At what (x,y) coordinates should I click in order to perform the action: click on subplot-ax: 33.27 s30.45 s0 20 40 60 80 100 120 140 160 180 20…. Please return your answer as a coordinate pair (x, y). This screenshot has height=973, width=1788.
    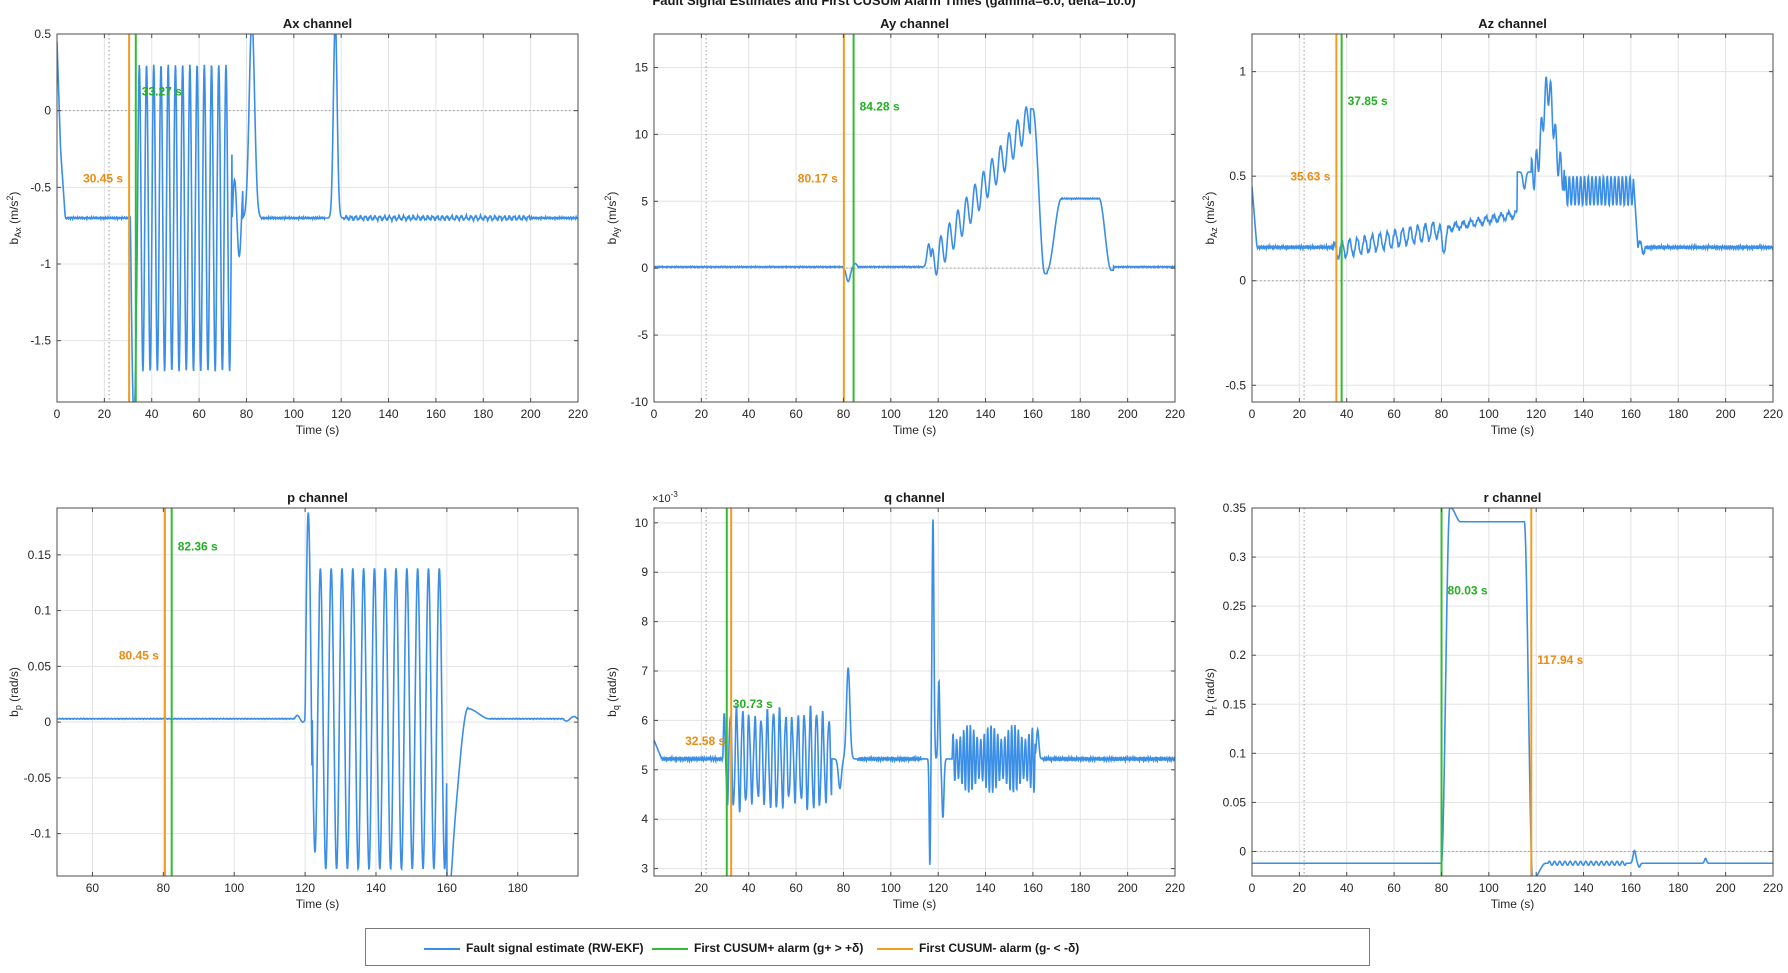
    Looking at the image, I should click on (296, 226).